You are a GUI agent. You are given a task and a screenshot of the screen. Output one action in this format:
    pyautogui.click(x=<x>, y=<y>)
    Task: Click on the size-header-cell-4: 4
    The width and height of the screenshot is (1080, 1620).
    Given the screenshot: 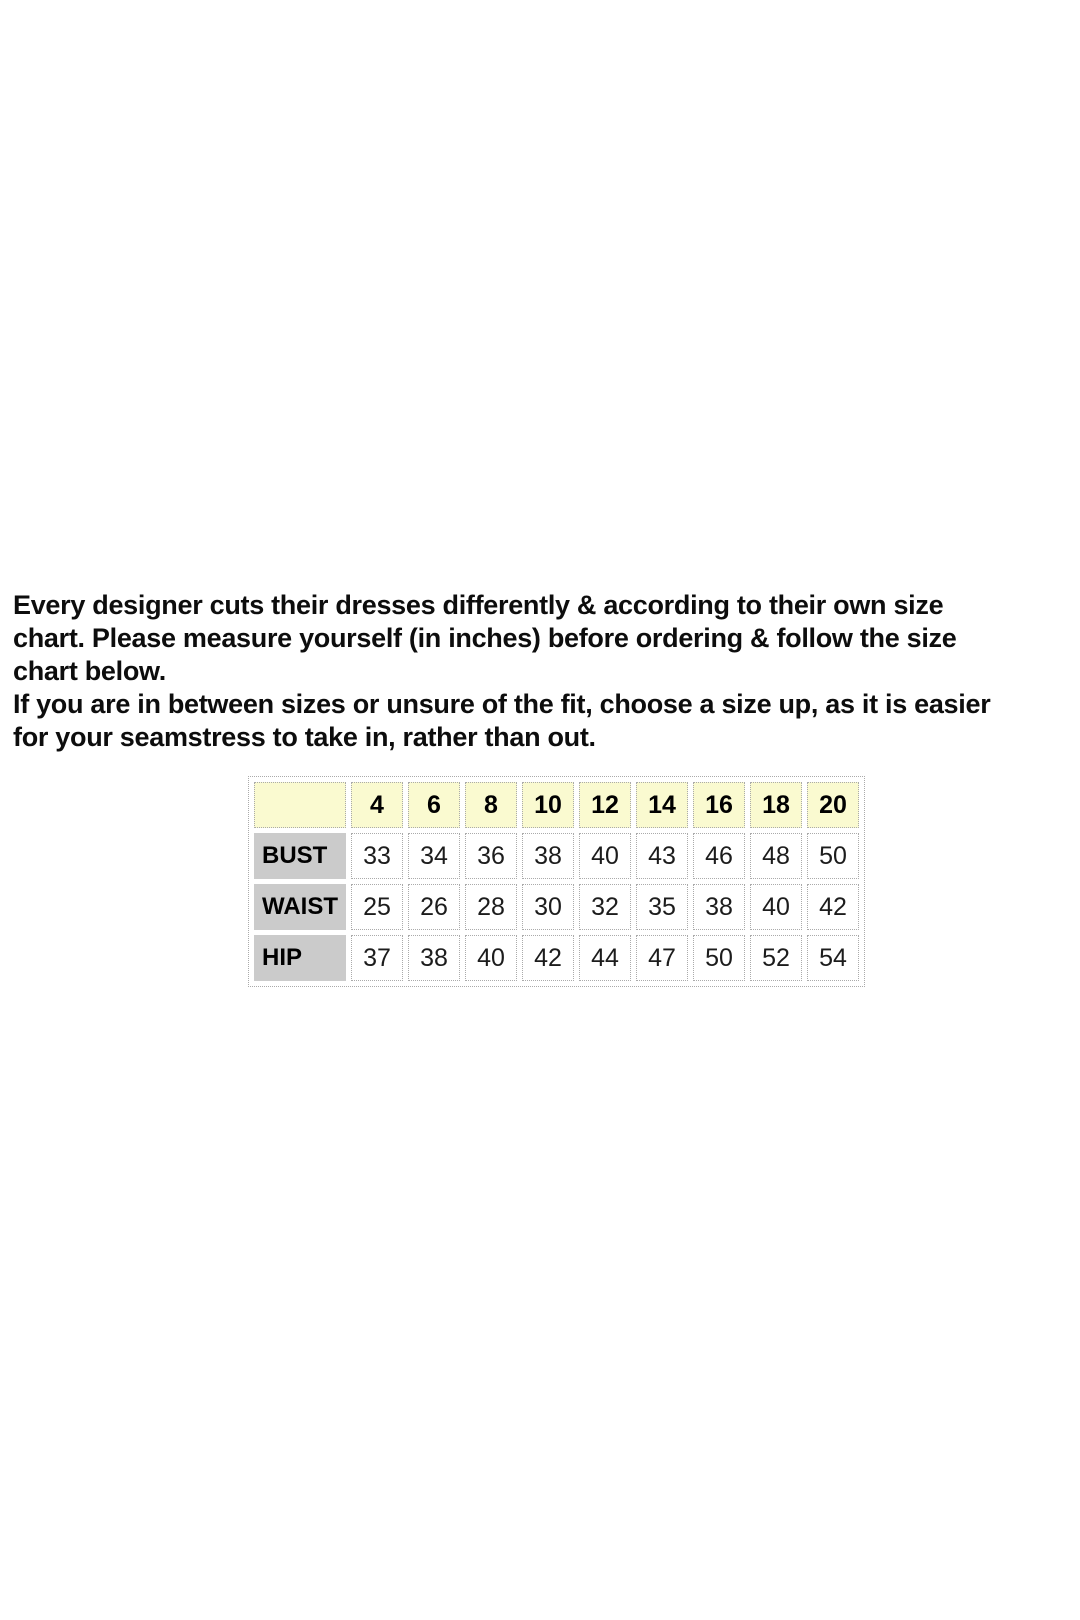 What is the action you would take?
    pyautogui.click(x=377, y=805)
    